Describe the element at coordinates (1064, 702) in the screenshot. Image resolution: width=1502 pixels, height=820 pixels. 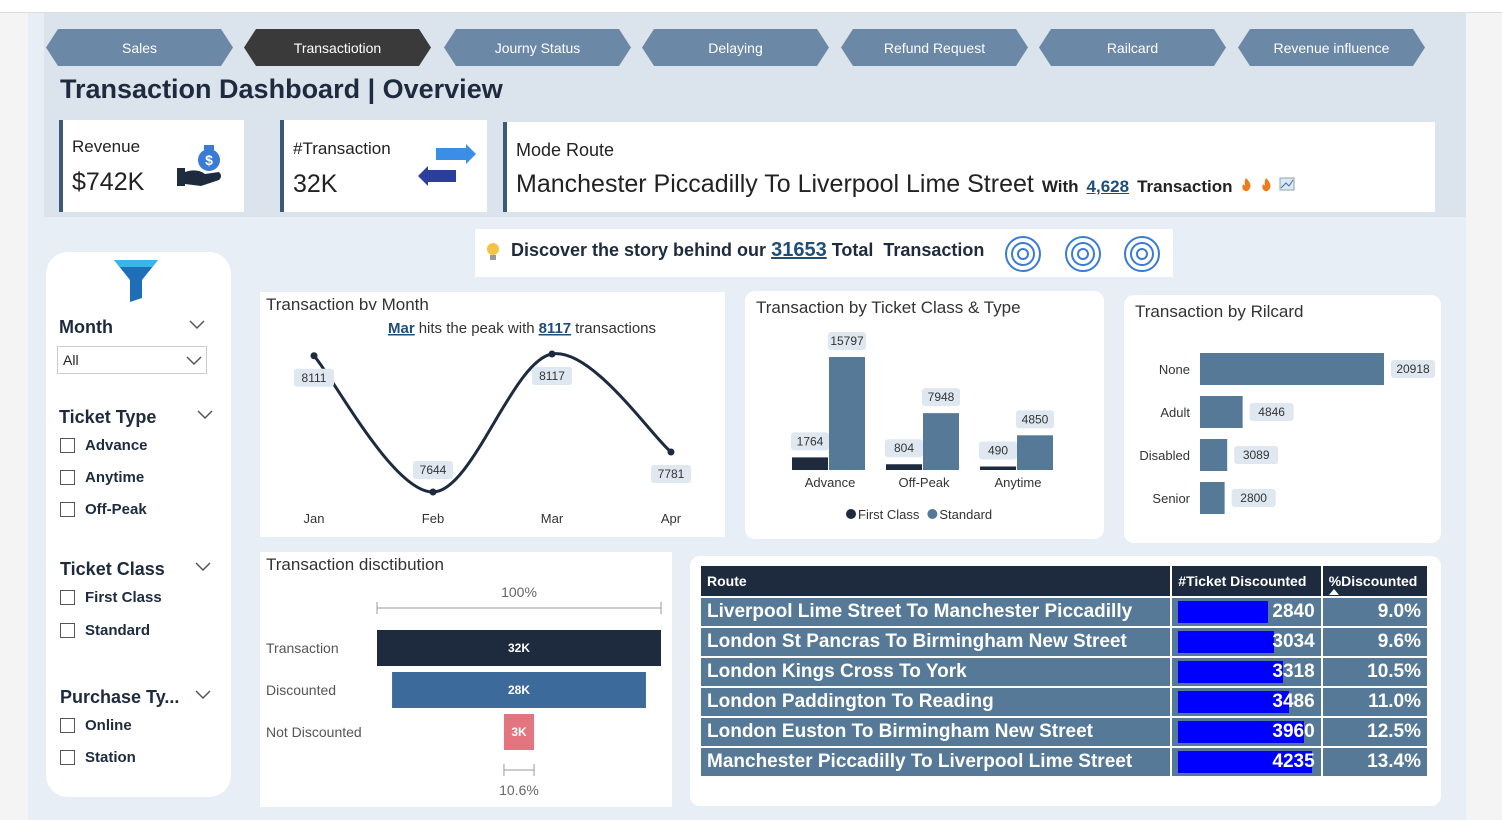
I see `table-row: London Paddington To Reading 3486 11.0%` at that location.